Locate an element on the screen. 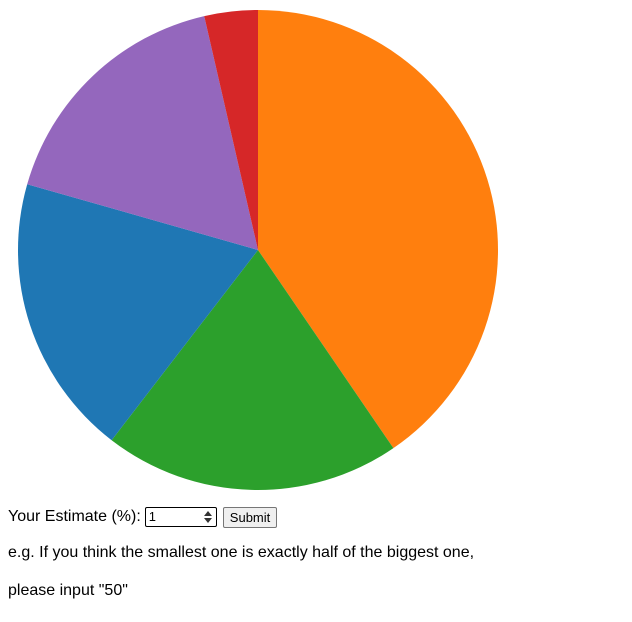  estimate-input is located at coordinates (172, 516).